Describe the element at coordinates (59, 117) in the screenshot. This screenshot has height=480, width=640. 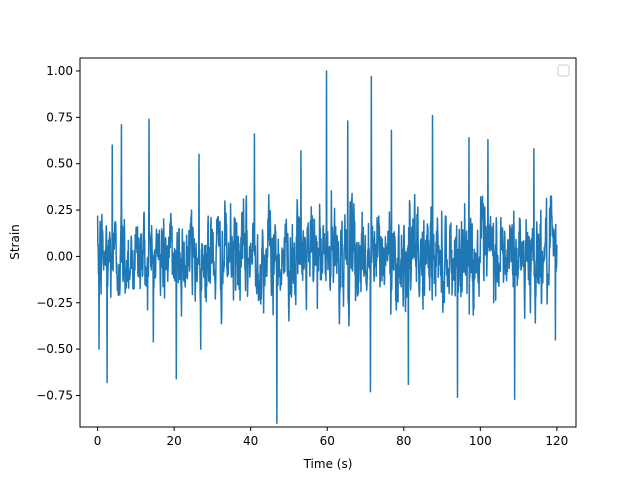
I see `y-tick-label: 0.75` at that location.